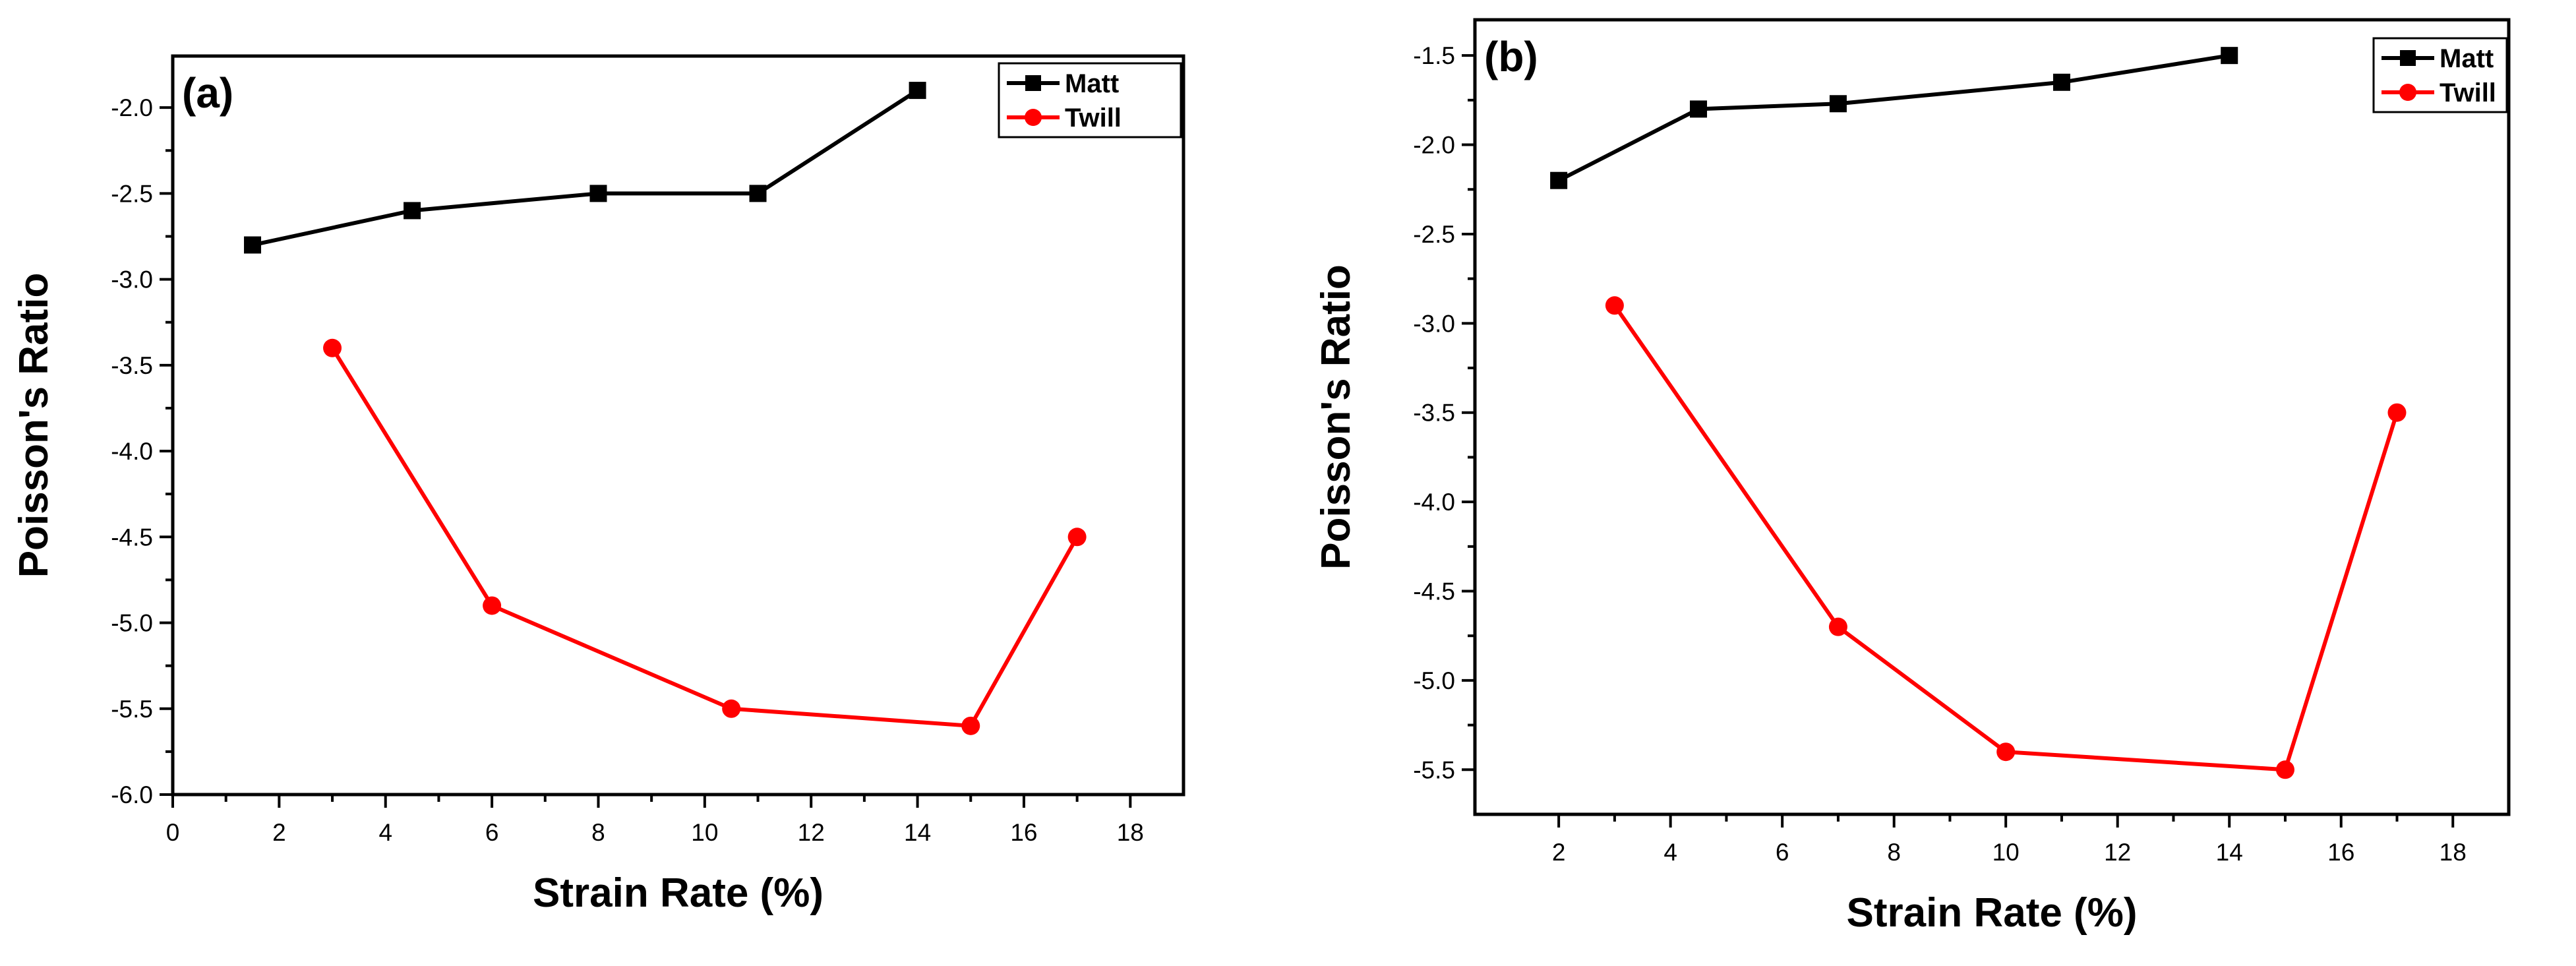 This screenshot has width=2576, height=966. Describe the element at coordinates (173, 832) in the screenshot. I see `x-tick-label: 0` at that location.